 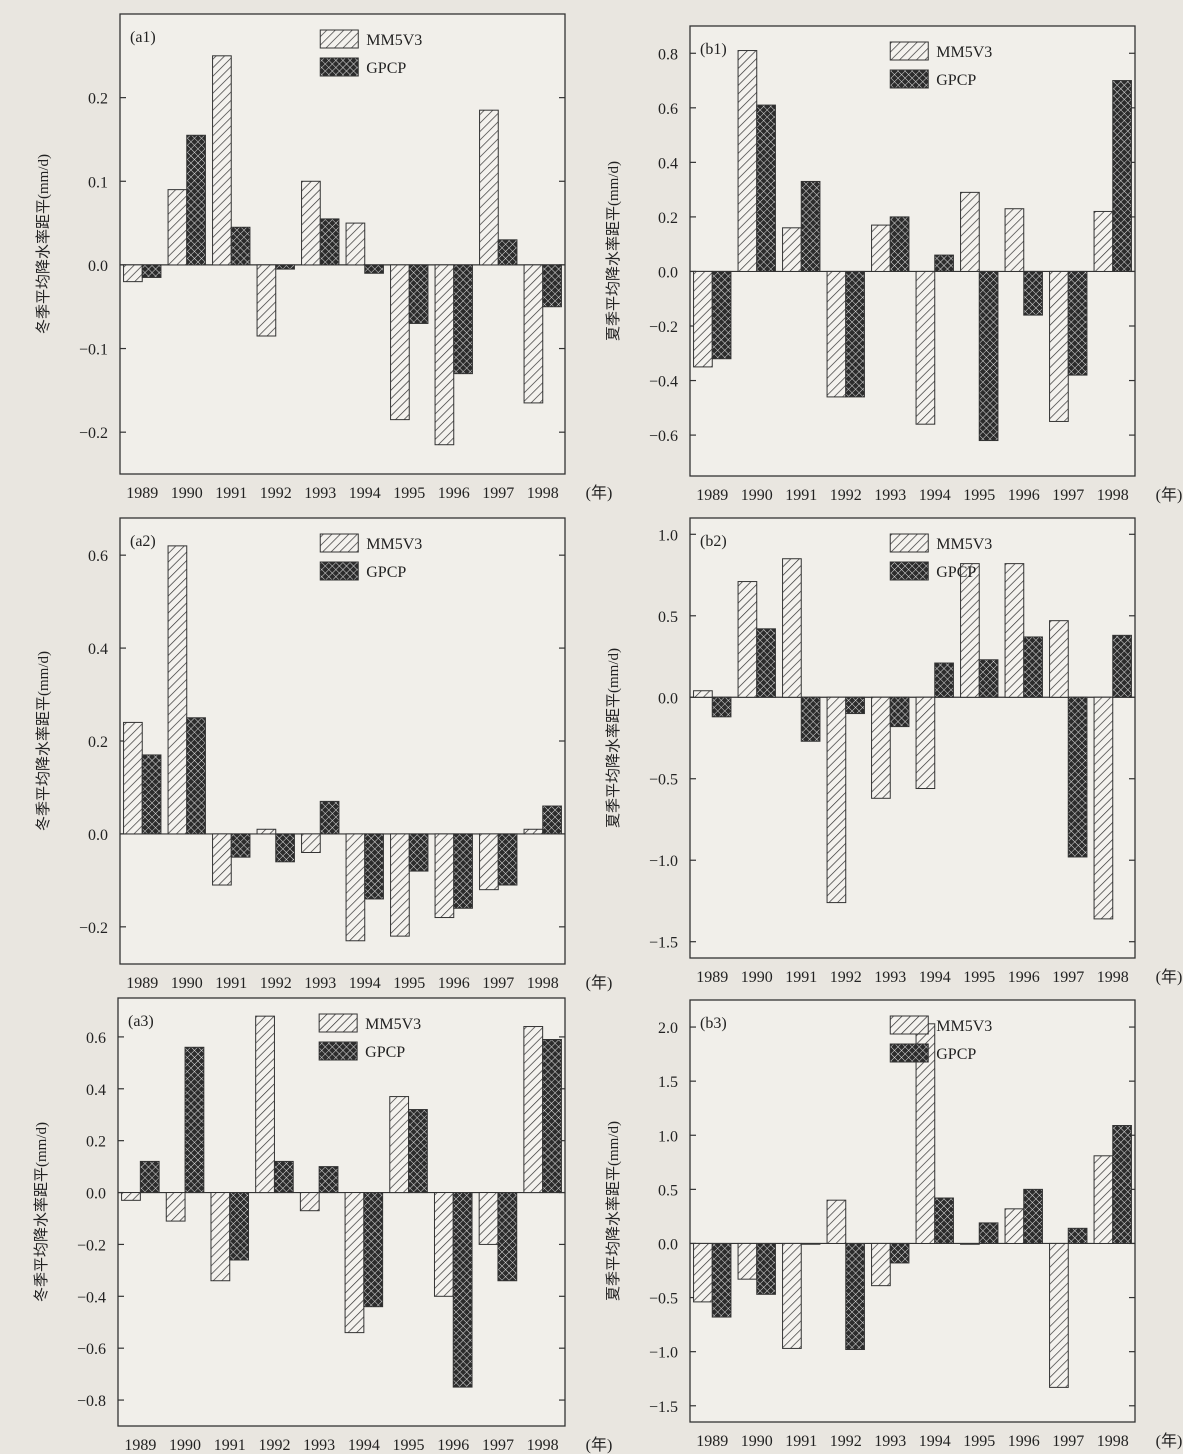 I want to click on bar-mm5v3-1990, so click(x=177, y=227).